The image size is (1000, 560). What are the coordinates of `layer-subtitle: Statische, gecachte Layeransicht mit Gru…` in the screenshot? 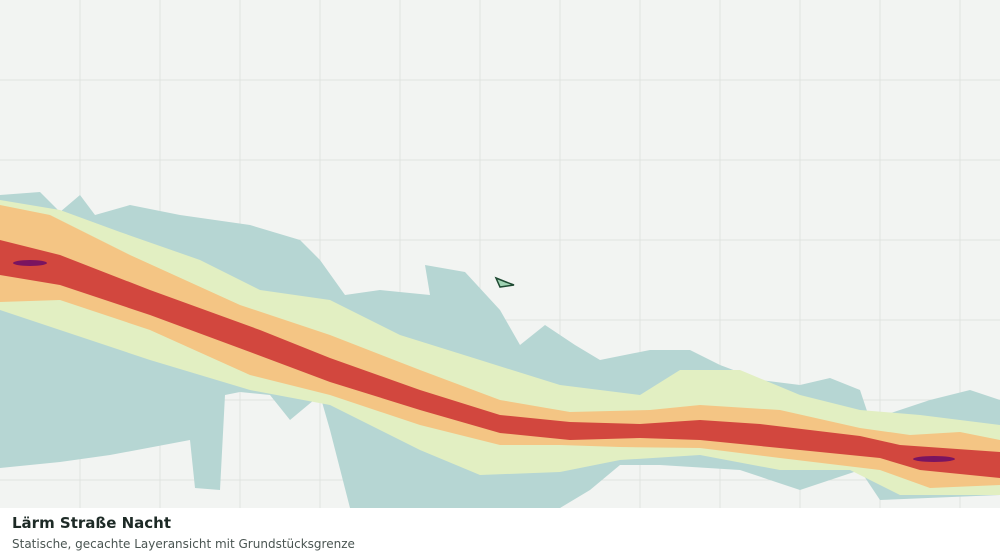 It's located at (183, 544).